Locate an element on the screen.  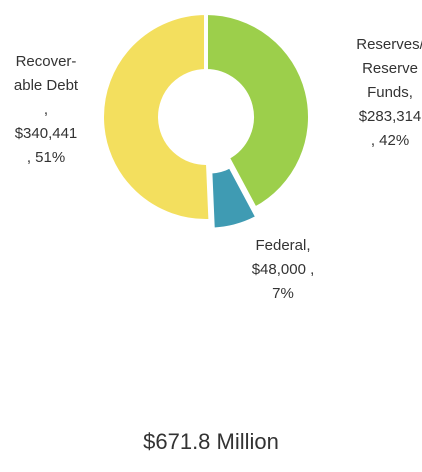
total-label: $671.8 Million is located at coordinates (211, 441).